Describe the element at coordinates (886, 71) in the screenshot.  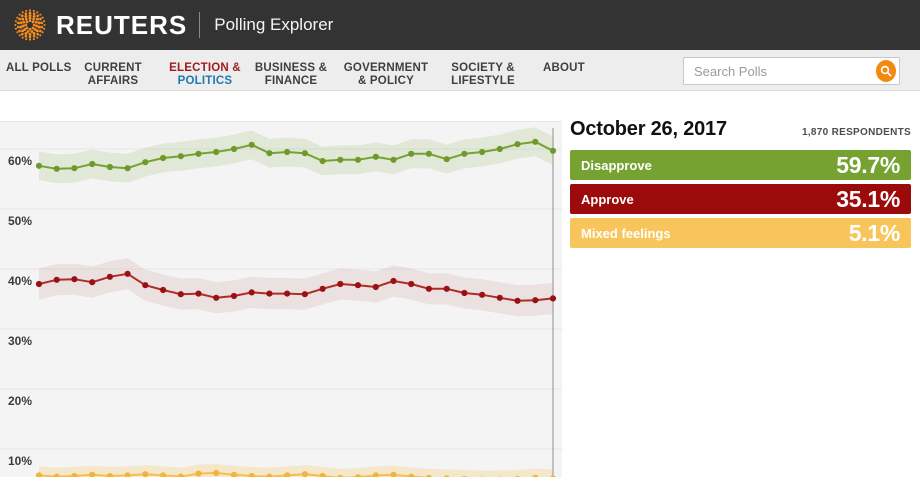
I see `search-button` at that location.